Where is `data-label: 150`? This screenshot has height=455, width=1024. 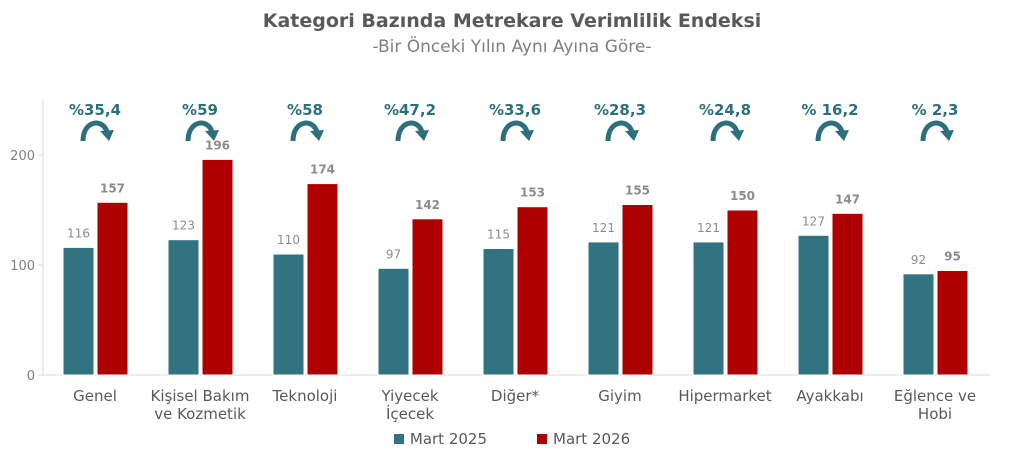
data-label: 150 is located at coordinates (742, 196).